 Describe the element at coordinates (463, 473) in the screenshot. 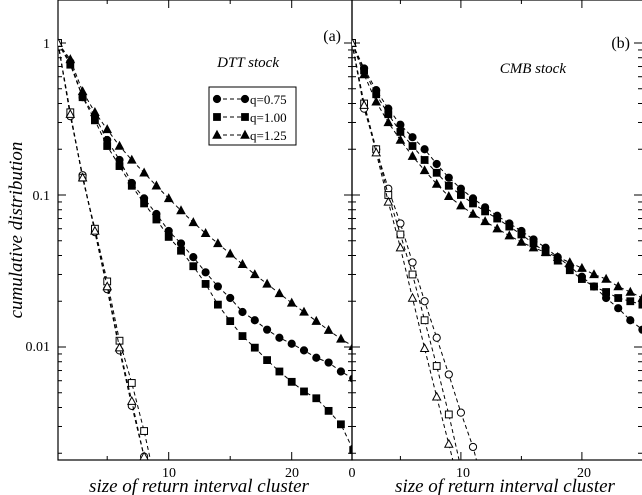

I see `panel-b-xtick-10: 10` at that location.